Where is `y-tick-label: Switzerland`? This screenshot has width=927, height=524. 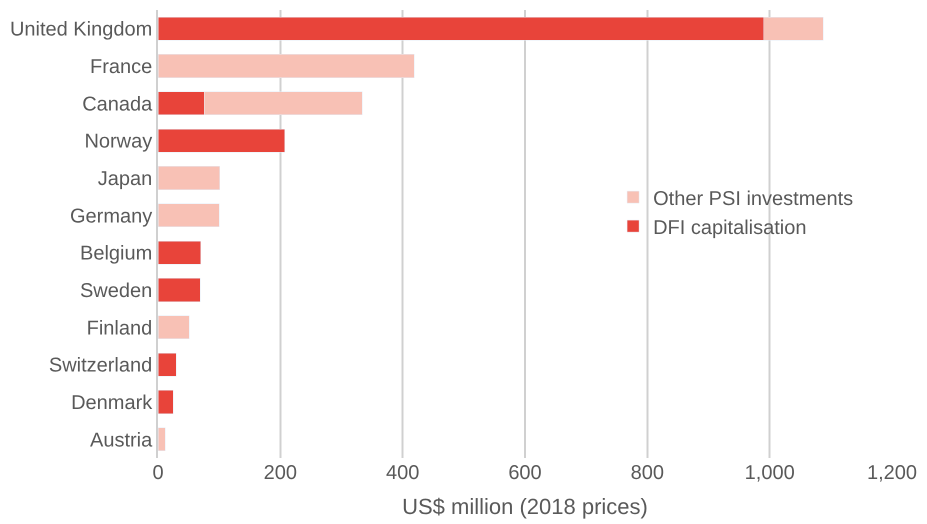 y-tick-label: Switzerland is located at coordinates (100, 365).